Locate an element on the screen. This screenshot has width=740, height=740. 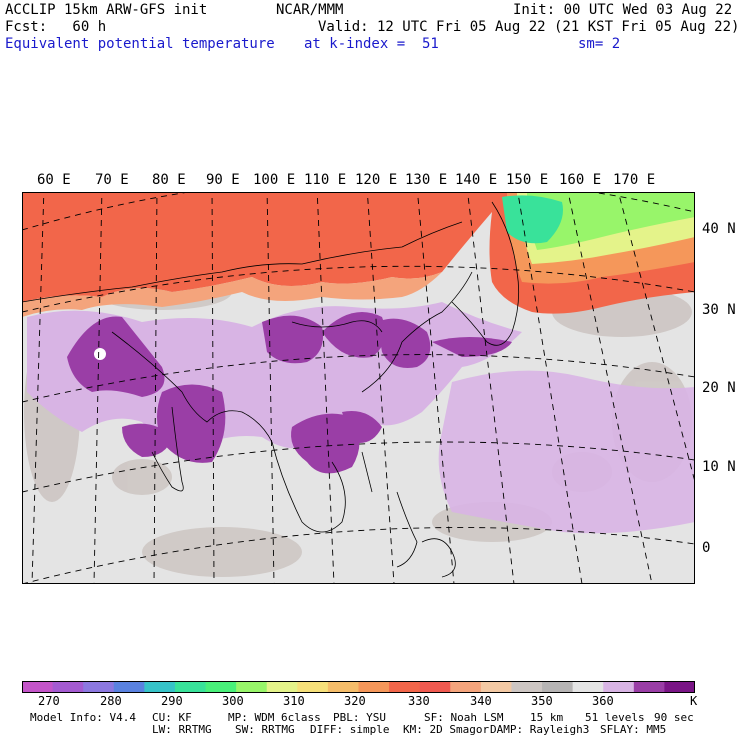
green-band-east is located at coordinates (611, 221).